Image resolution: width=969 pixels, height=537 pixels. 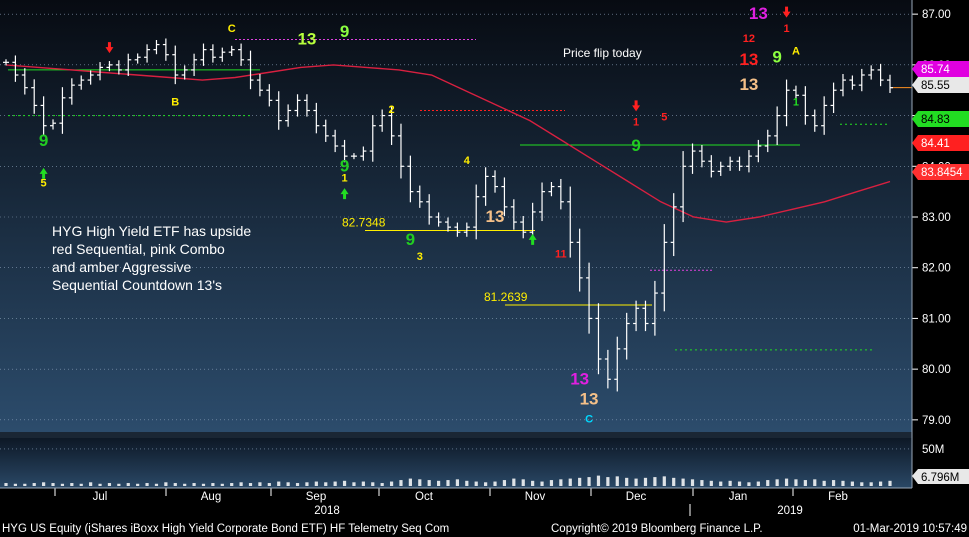 What do you see at coordinates (122, 267) in the screenshot?
I see `annotation-main-line: and amber Aggressive` at bounding box center [122, 267].